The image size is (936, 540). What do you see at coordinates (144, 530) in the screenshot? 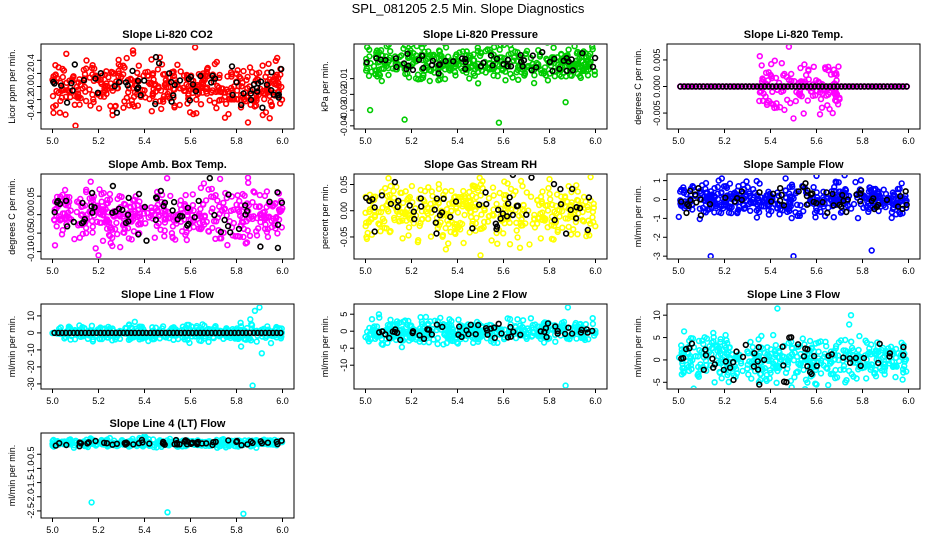
I see `x-tick-label: 5.4` at bounding box center [144, 530].